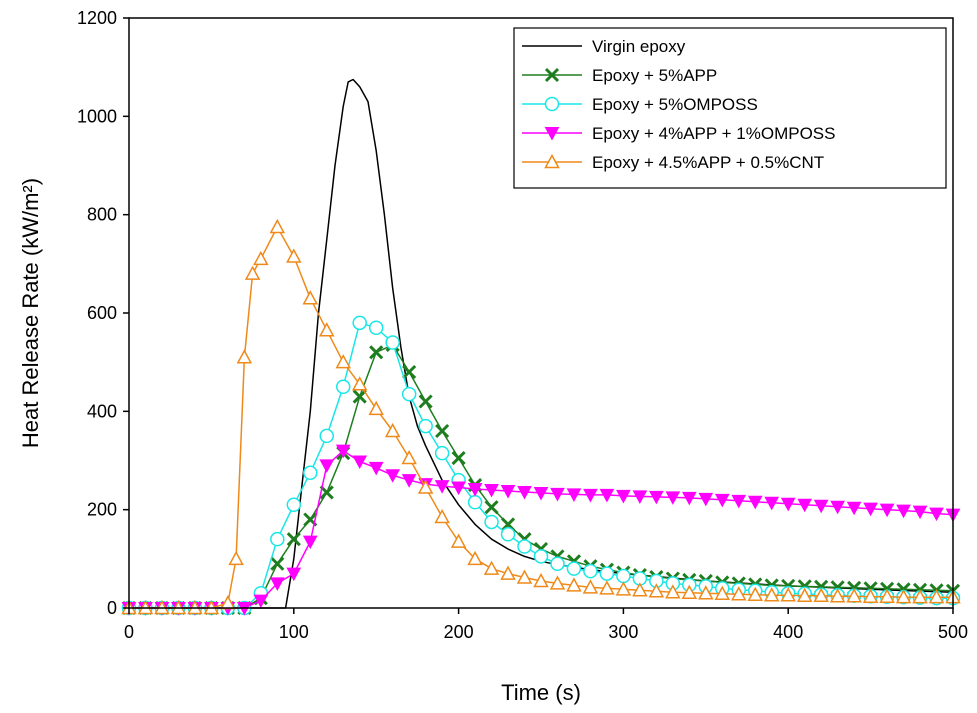 Image resolution: width=977 pixels, height=713 pixels. Describe the element at coordinates (102, 510) in the screenshot. I see `y-tick-label: 200` at that location.